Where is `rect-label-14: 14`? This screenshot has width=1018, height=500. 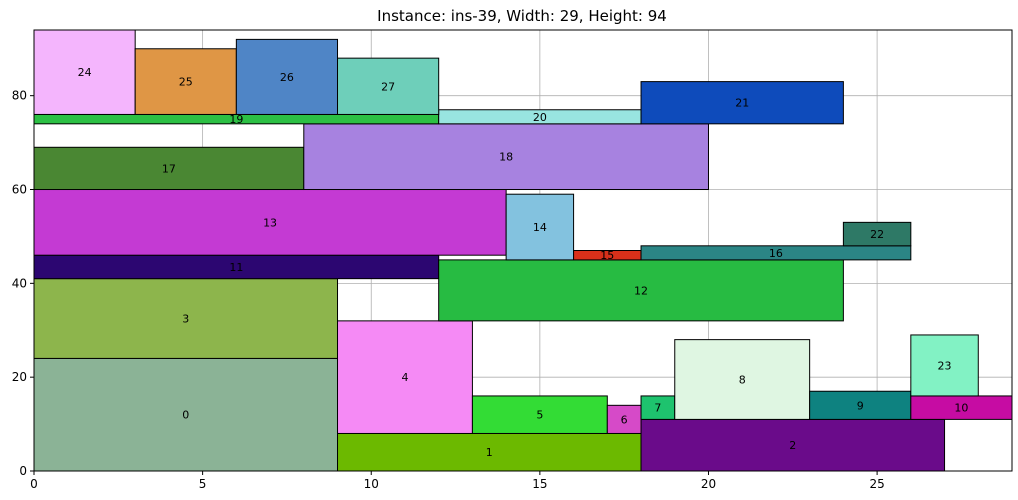
rect-label-14: 14 is located at coordinates (540, 227).